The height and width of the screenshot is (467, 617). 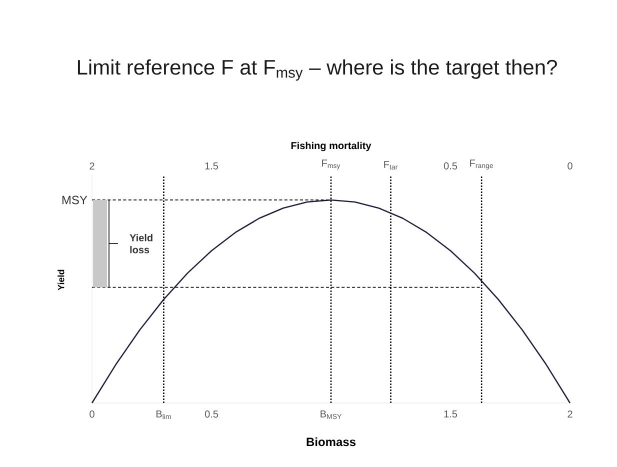 What do you see at coordinates (61, 280) in the screenshot?
I see `y-axis-title: Yield` at bounding box center [61, 280].